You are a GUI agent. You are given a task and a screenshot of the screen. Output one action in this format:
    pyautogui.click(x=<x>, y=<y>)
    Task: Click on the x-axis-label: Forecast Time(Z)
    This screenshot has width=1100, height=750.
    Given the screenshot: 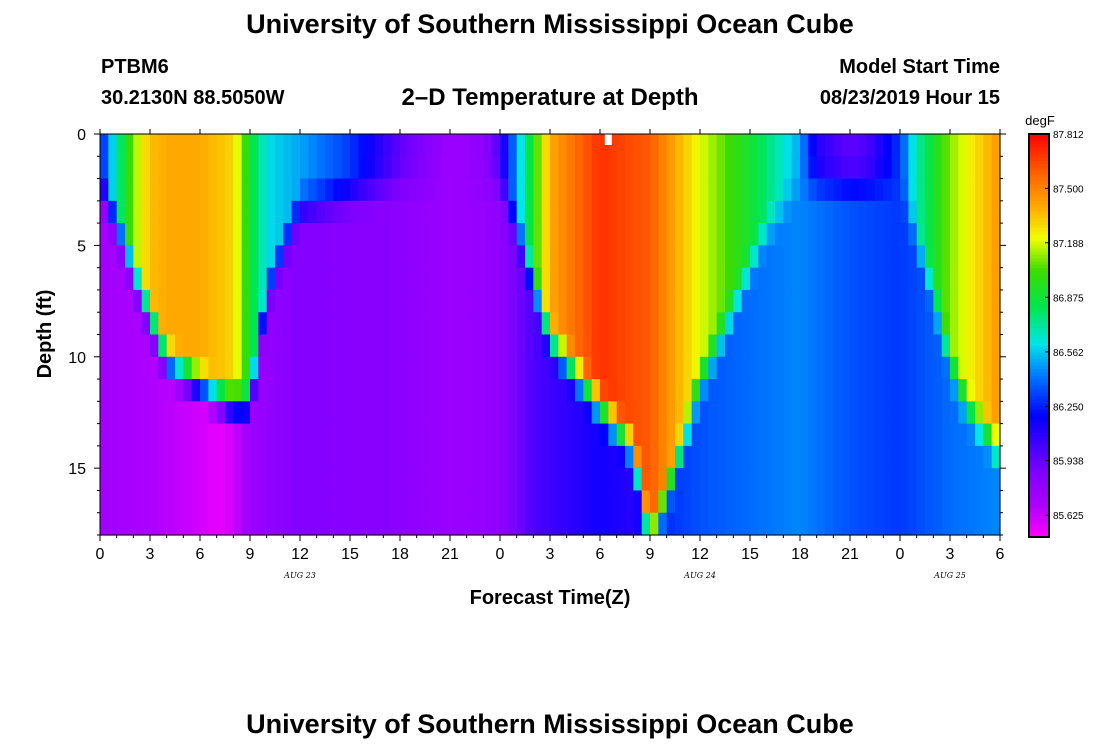 What is the action you would take?
    pyautogui.click(x=550, y=598)
    